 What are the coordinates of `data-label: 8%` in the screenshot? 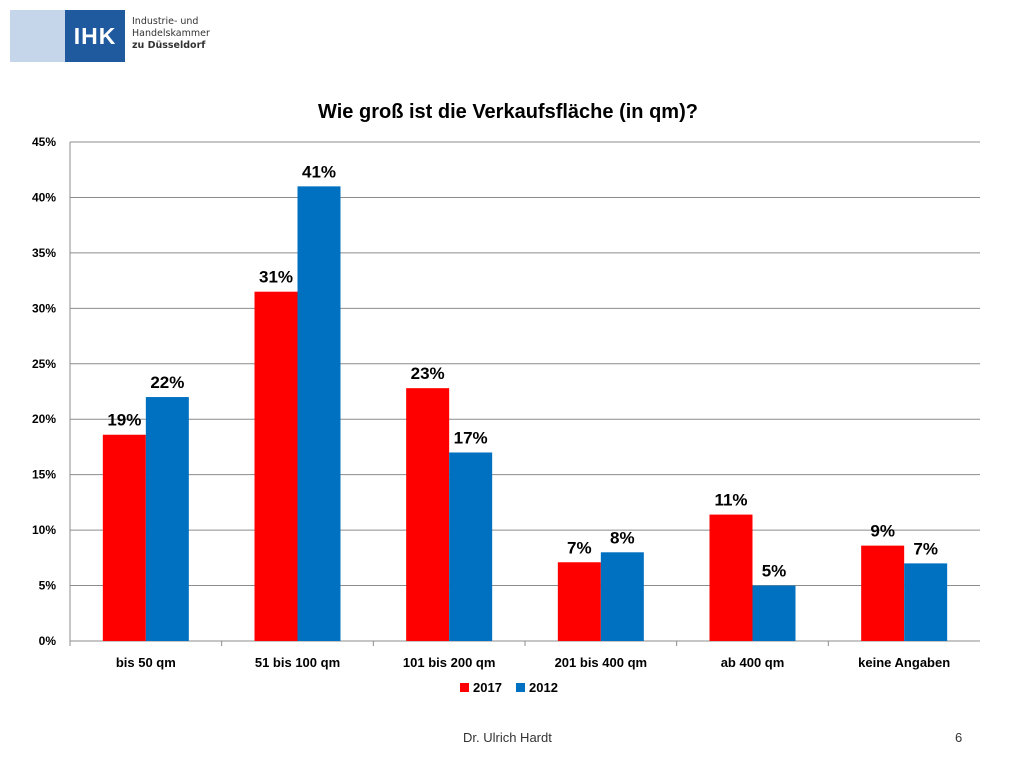 It's located at (622, 537).